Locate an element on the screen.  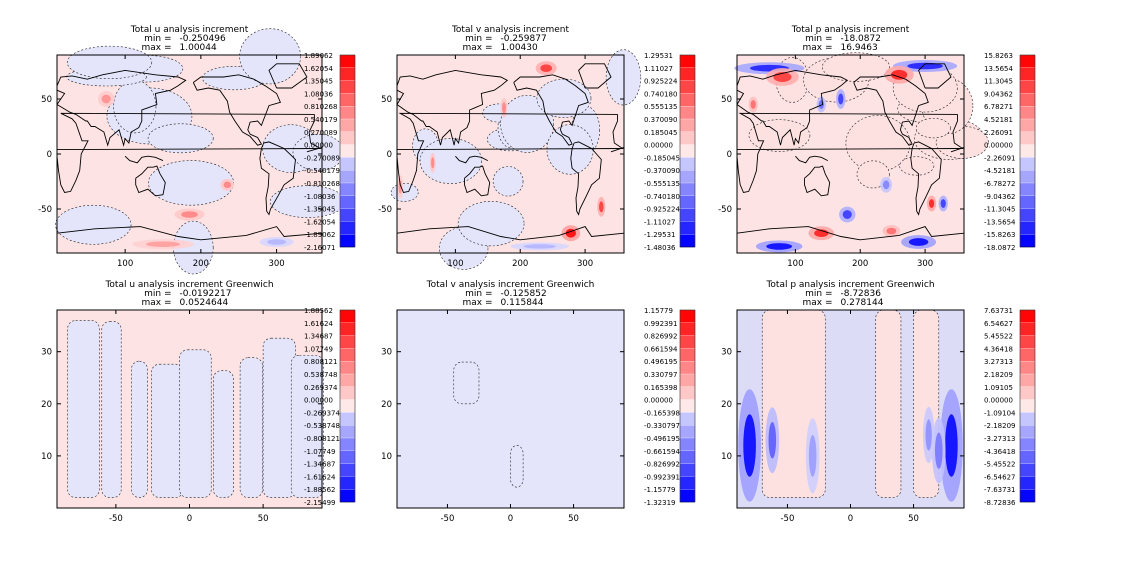
colorbar-label: -1.48036 is located at coordinates (660, 248).